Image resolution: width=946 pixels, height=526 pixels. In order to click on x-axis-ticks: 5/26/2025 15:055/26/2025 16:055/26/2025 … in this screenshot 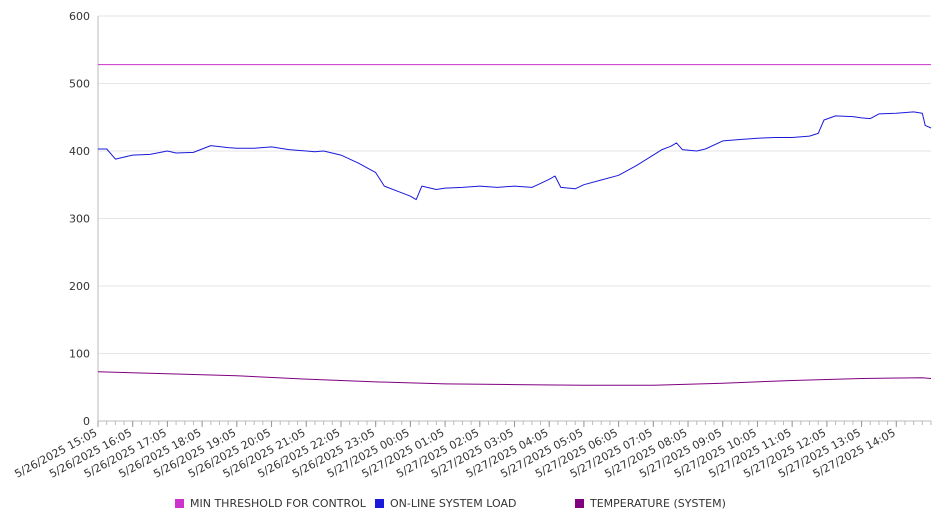, I will do `click(472, 451)`.